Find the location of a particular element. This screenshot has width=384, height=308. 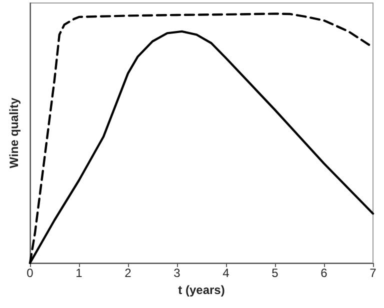

x-tick-label: 4 is located at coordinates (226, 273).